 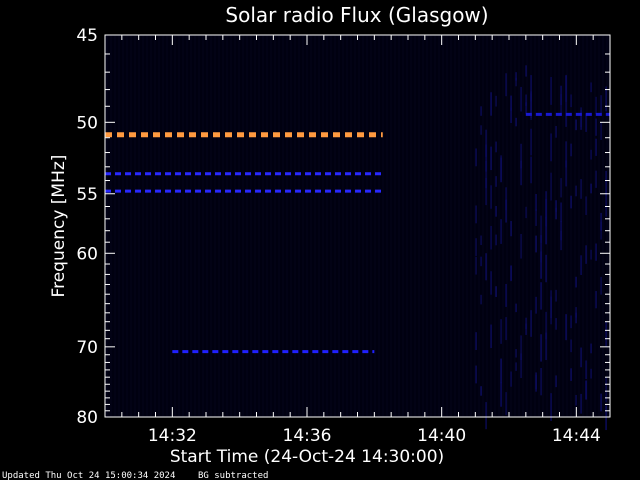 I want to click on x-tick-label: 14:40, so click(x=441, y=436).